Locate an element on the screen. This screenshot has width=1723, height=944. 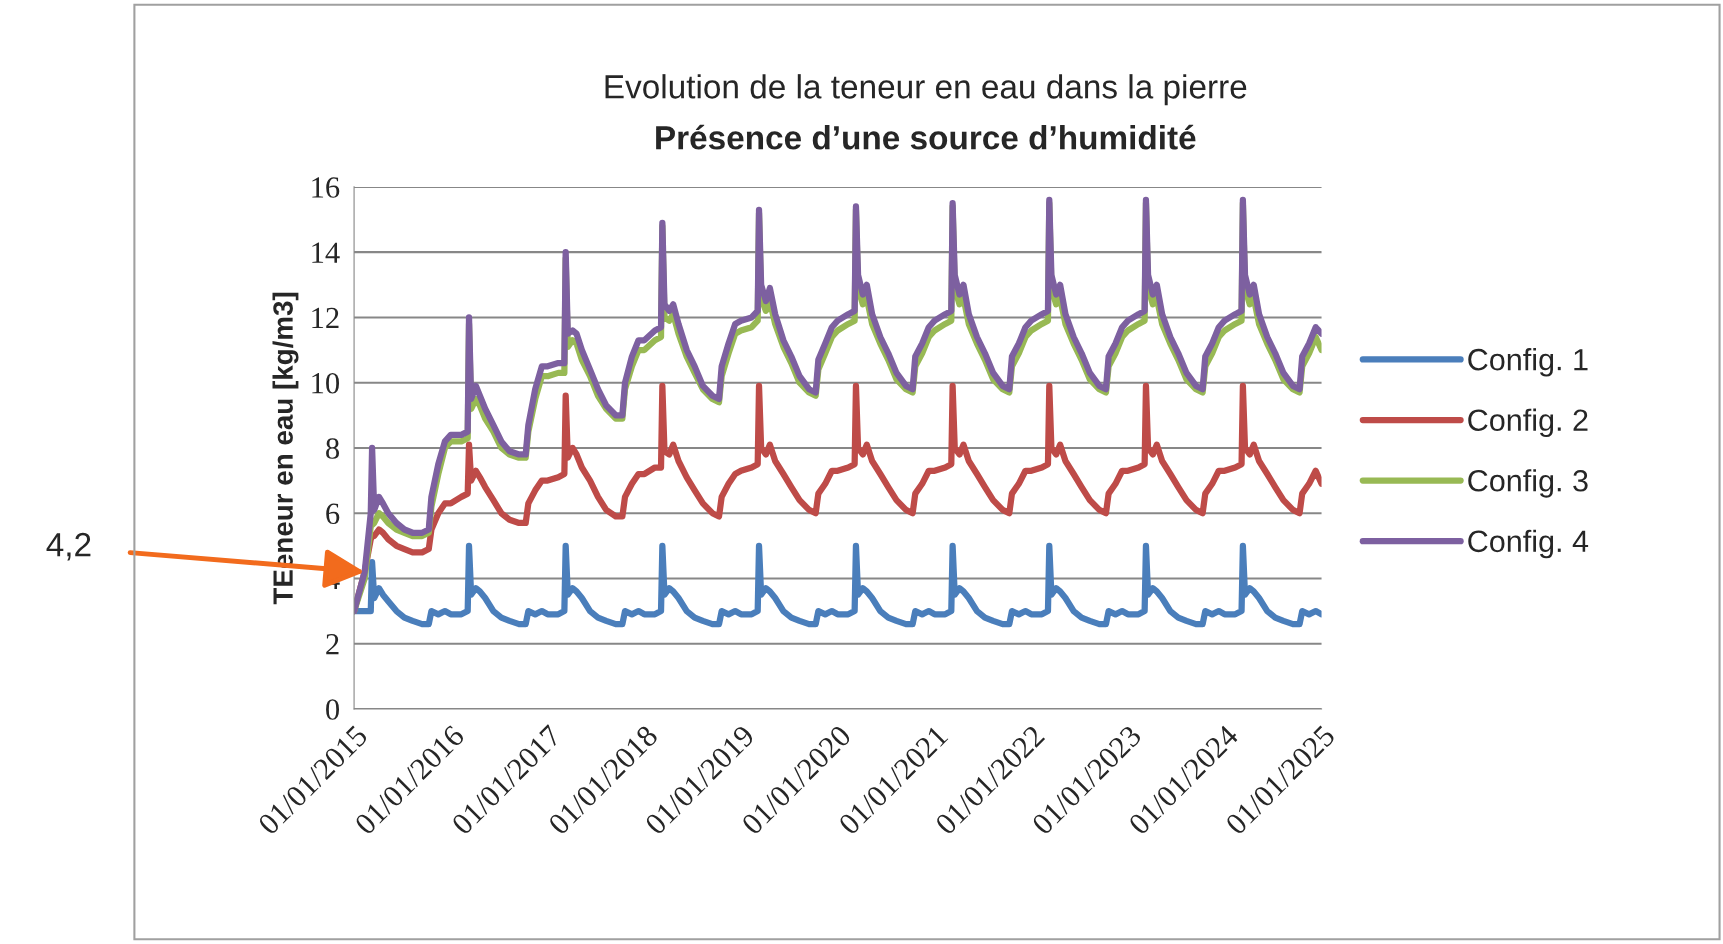
chart-subtitle: Présence d’une source d’humidité is located at coordinates (926, 137).